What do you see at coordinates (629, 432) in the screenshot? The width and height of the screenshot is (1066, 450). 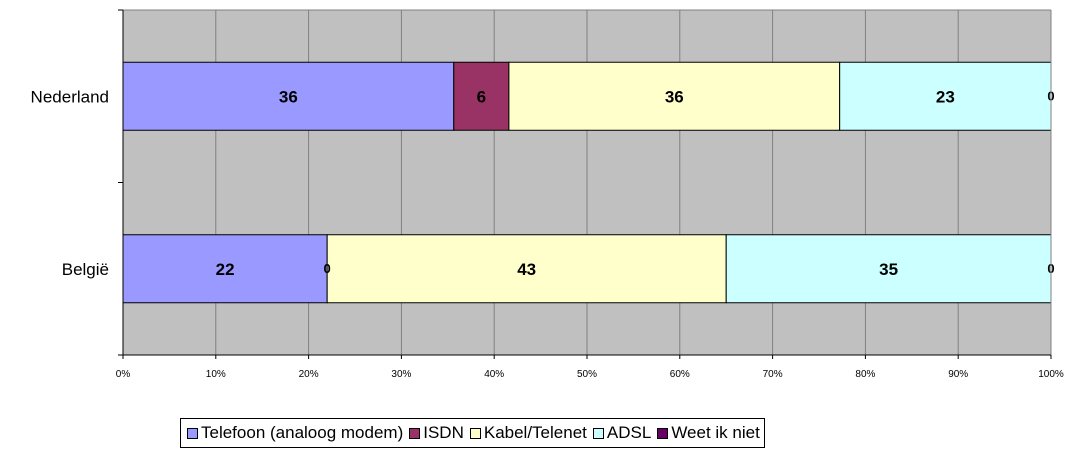 I see `legend-label: ADSL` at bounding box center [629, 432].